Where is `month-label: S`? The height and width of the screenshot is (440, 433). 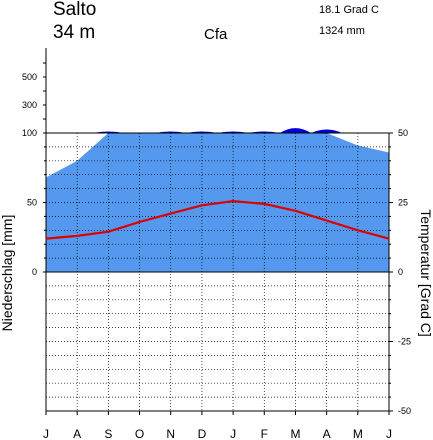 month-label: S is located at coordinates (108, 433).